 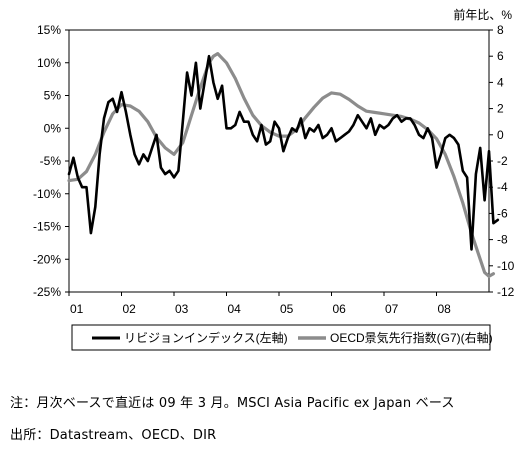 I want to click on left-axis-tick-label: 15%, so click(x=49, y=30).